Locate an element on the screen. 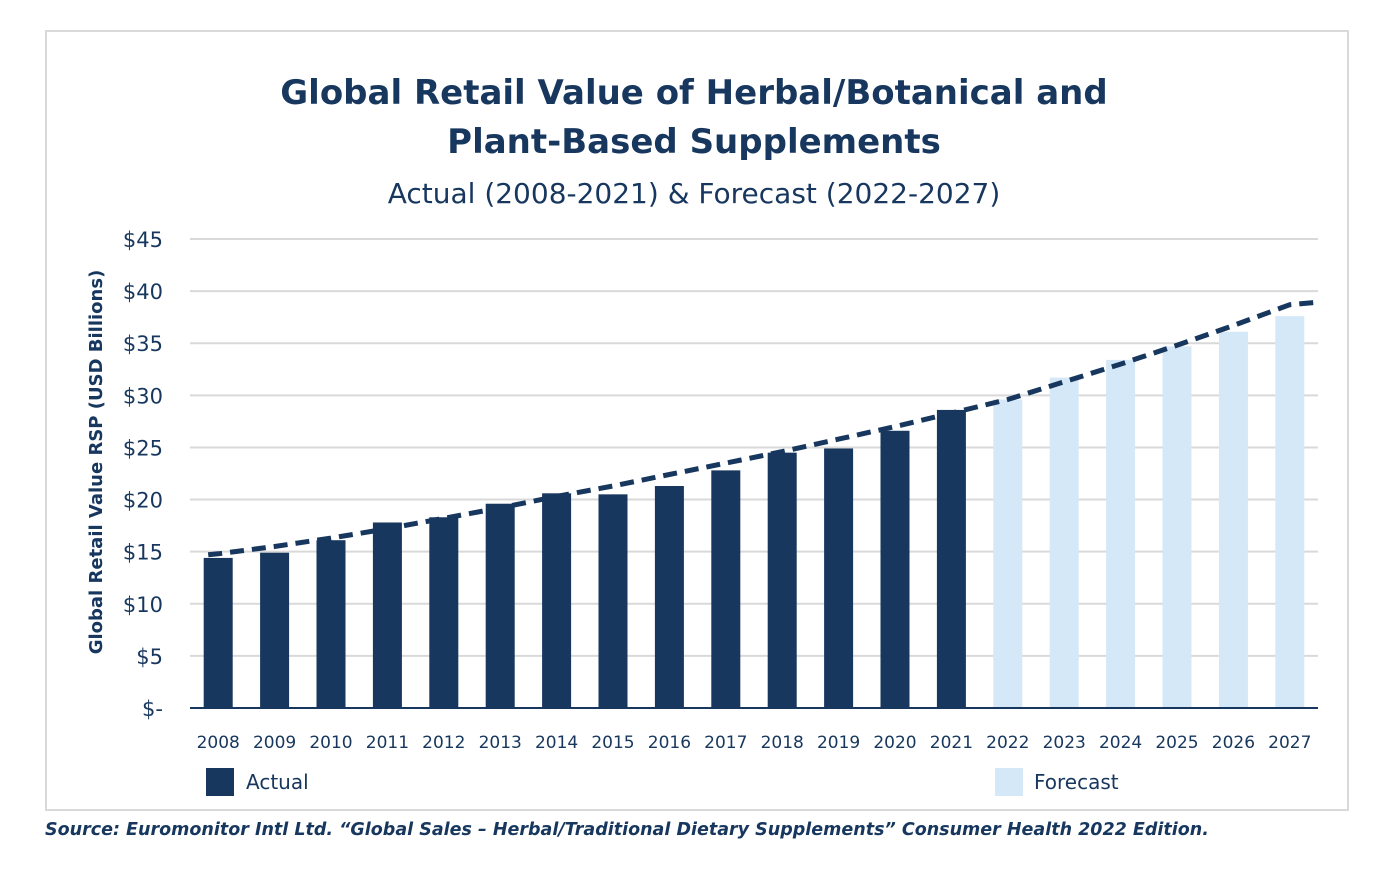 Image resolution: width=1392 pixels, height=892 pixels. bar-actual-2009 is located at coordinates (275, 630).